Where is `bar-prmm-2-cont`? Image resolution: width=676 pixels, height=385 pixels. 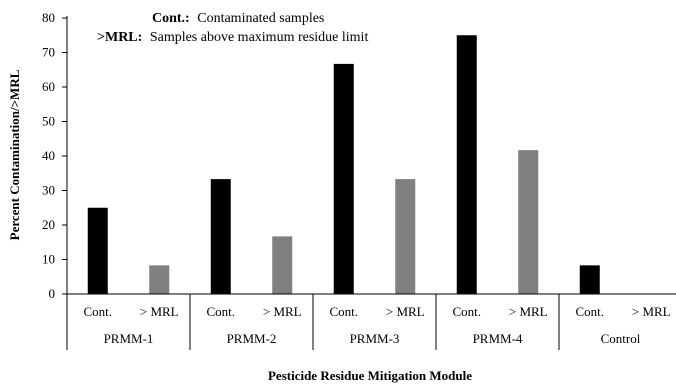
bar-prmm-2-cont is located at coordinates (220, 236).